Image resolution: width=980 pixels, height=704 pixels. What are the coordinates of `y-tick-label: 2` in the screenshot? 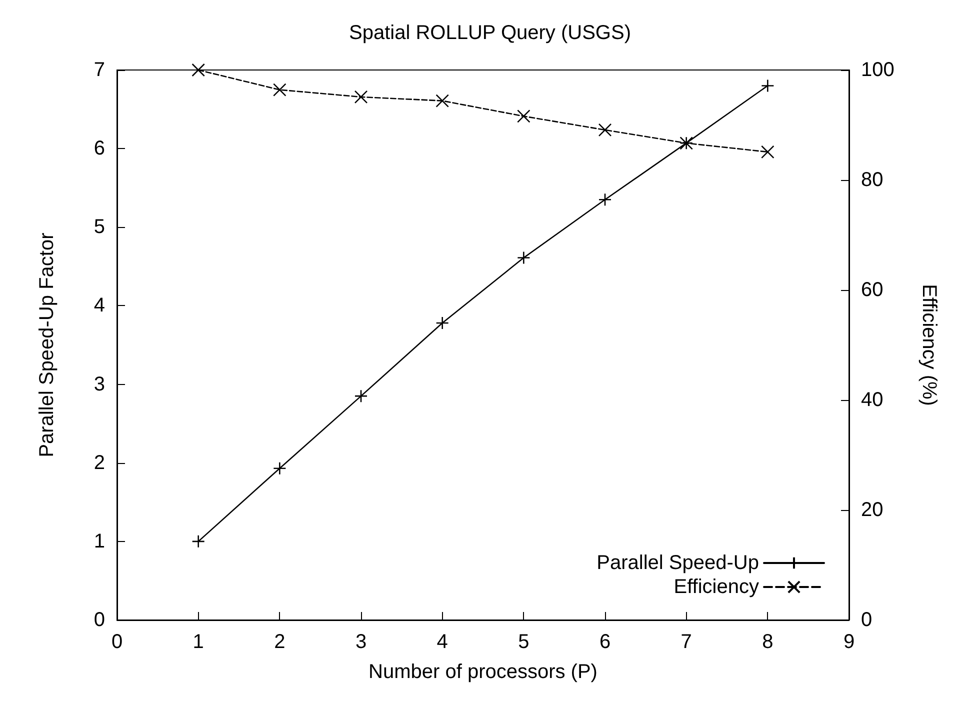 It's located at (99, 463).